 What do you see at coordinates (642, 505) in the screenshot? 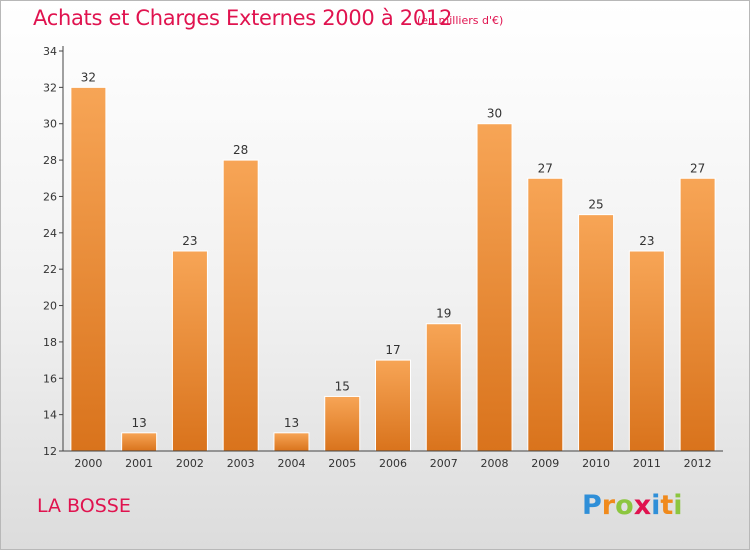
I see `logo-letter: x` at bounding box center [642, 505].